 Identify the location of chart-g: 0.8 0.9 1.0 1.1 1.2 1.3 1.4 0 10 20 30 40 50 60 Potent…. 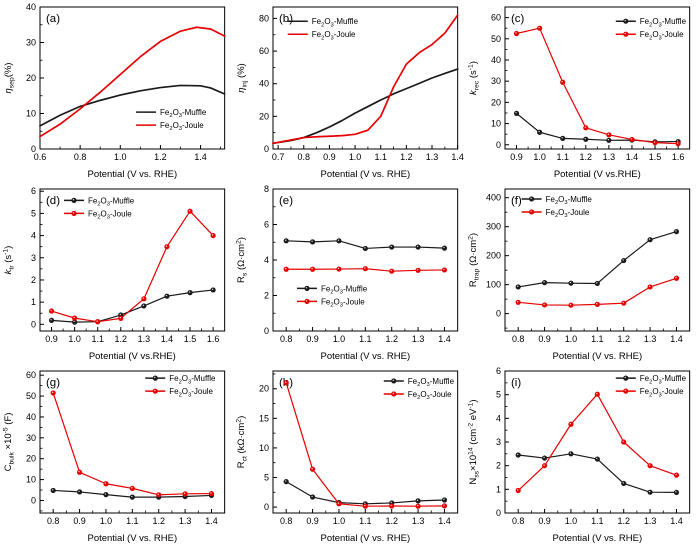
(116, 455).